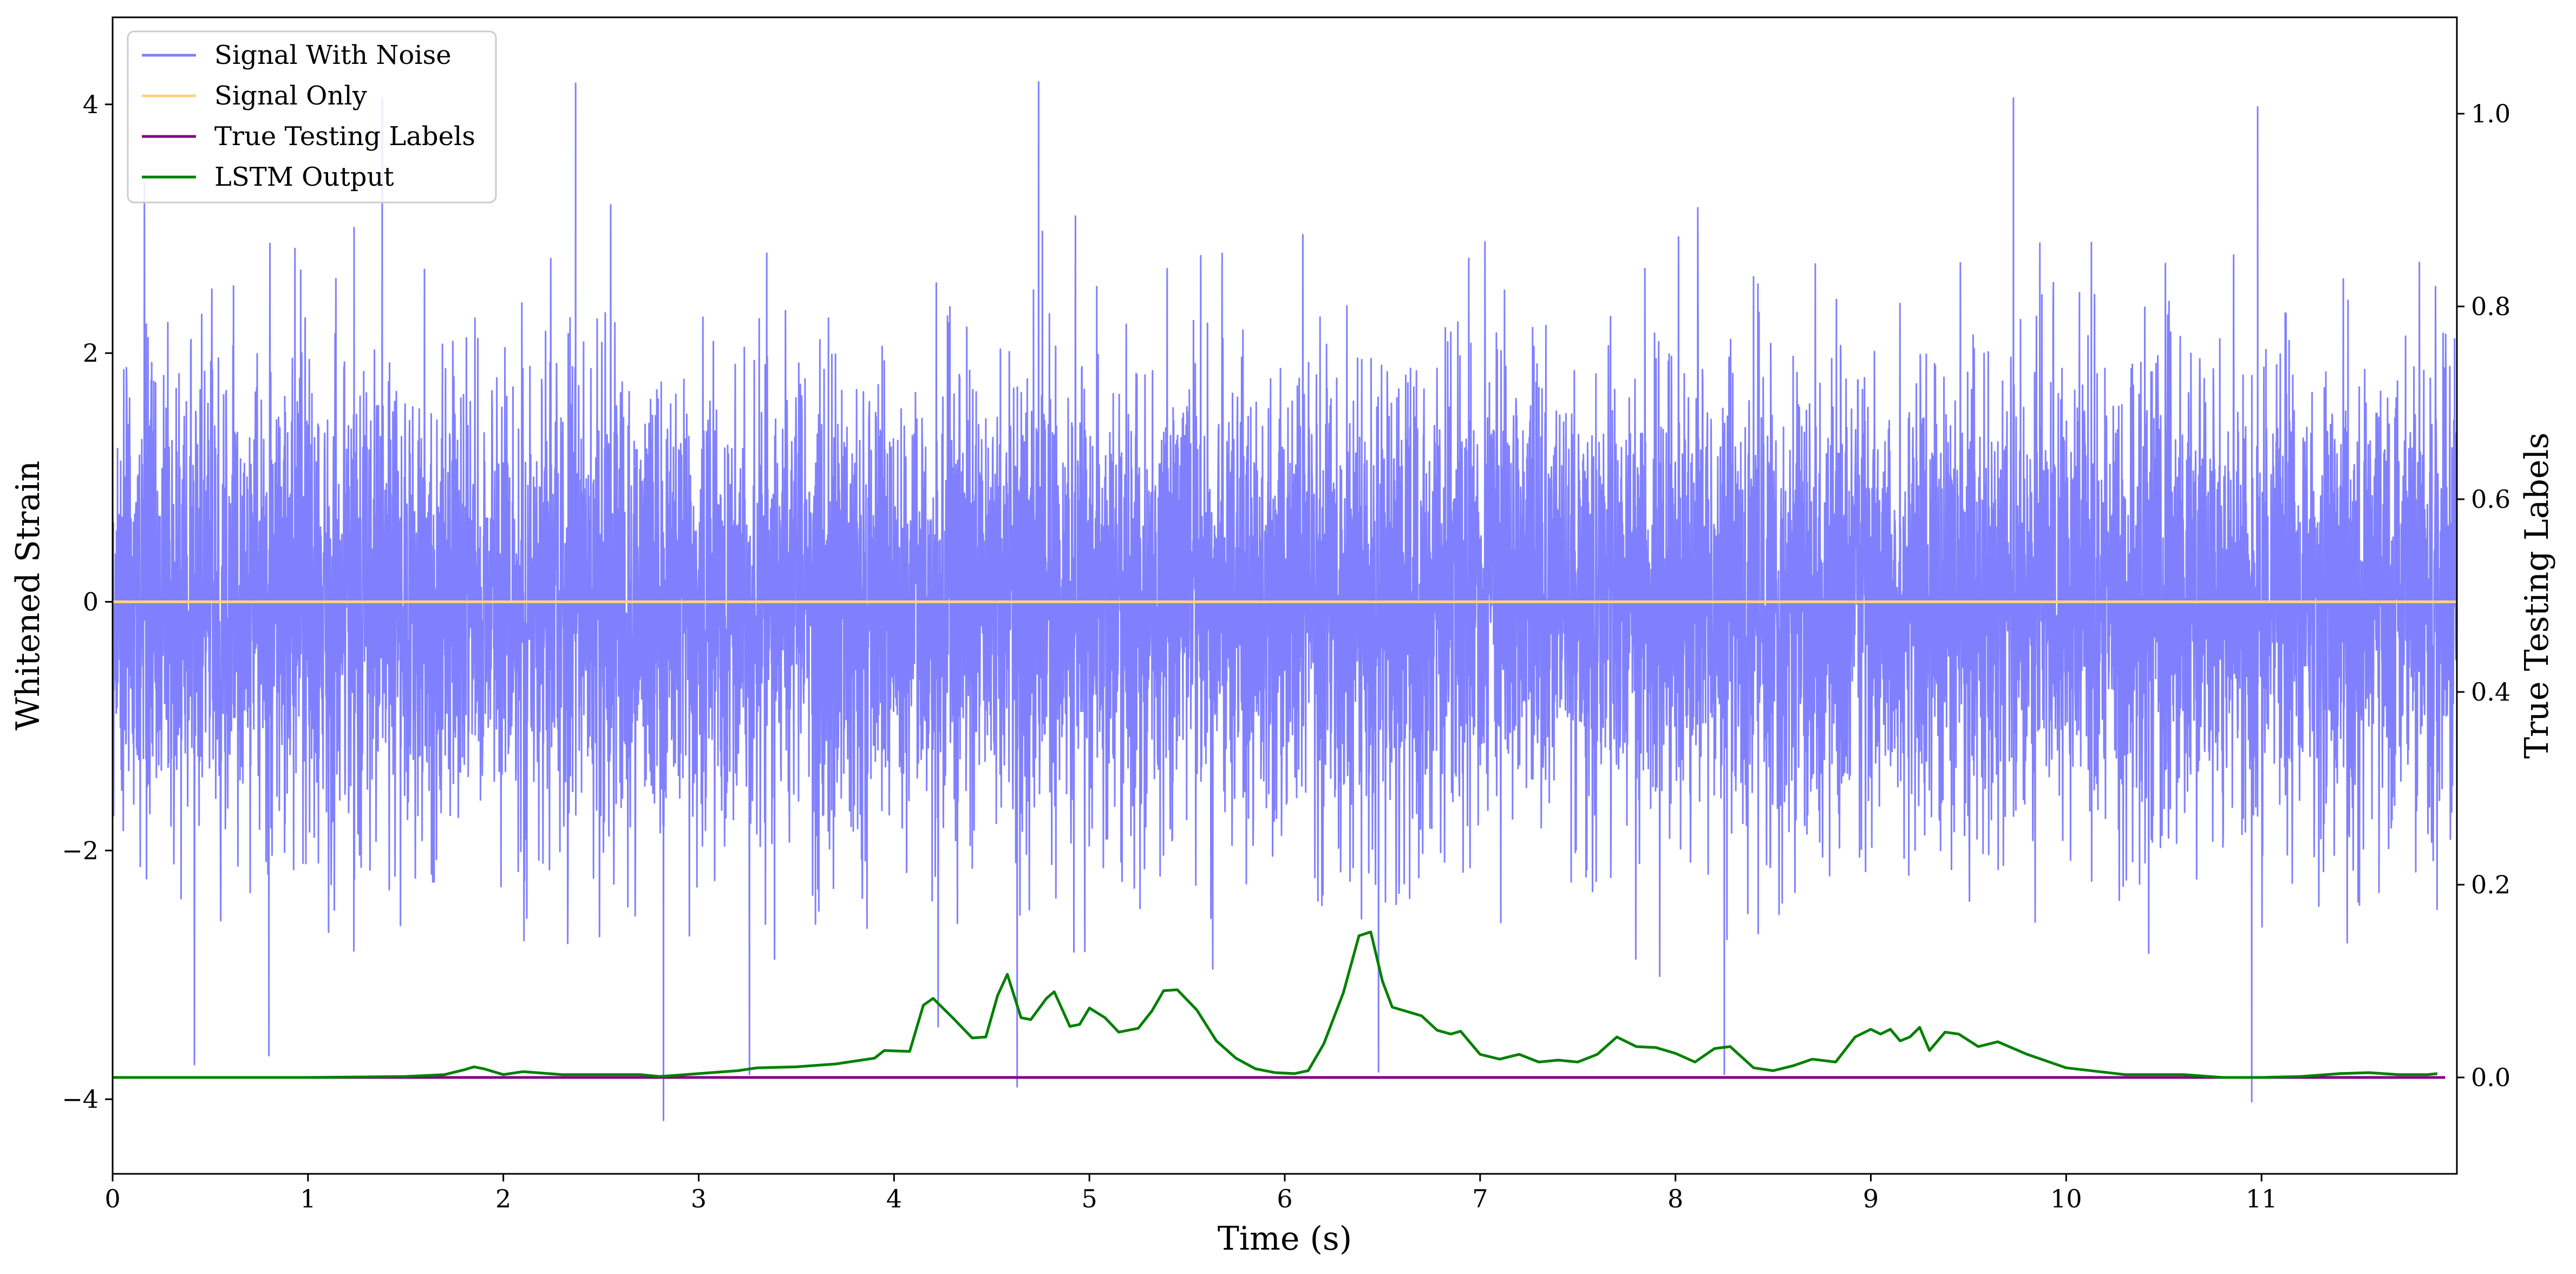 This screenshot has width=2576, height=1274. Describe the element at coordinates (112, 1198) in the screenshot. I see `x-tick-label: 0` at that location.